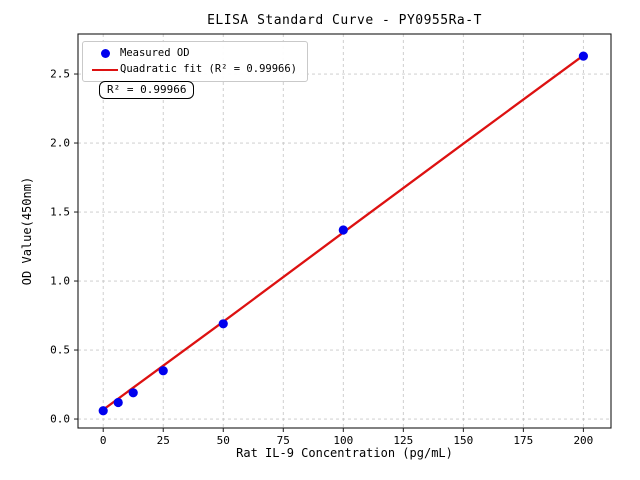 The image size is (640, 480). Describe the element at coordinates (27, 231) in the screenshot. I see `y-axis-label: OD Value(450nm)` at that location.